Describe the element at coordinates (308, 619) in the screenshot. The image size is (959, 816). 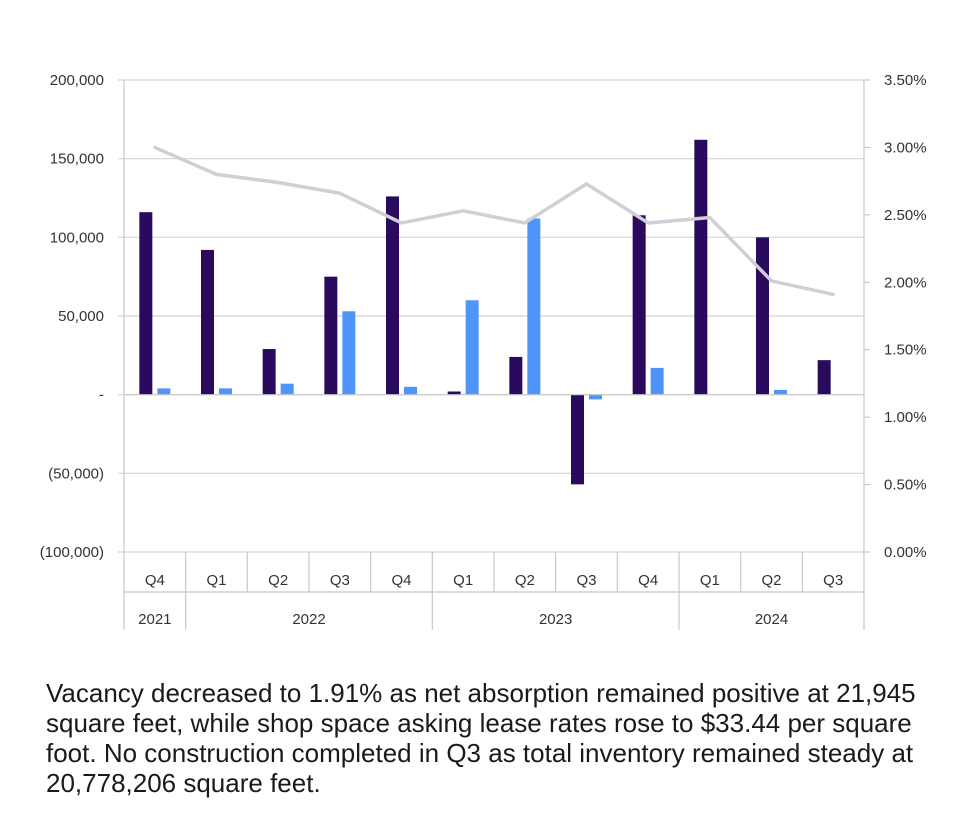
I see `year-label: 2022` at that location.